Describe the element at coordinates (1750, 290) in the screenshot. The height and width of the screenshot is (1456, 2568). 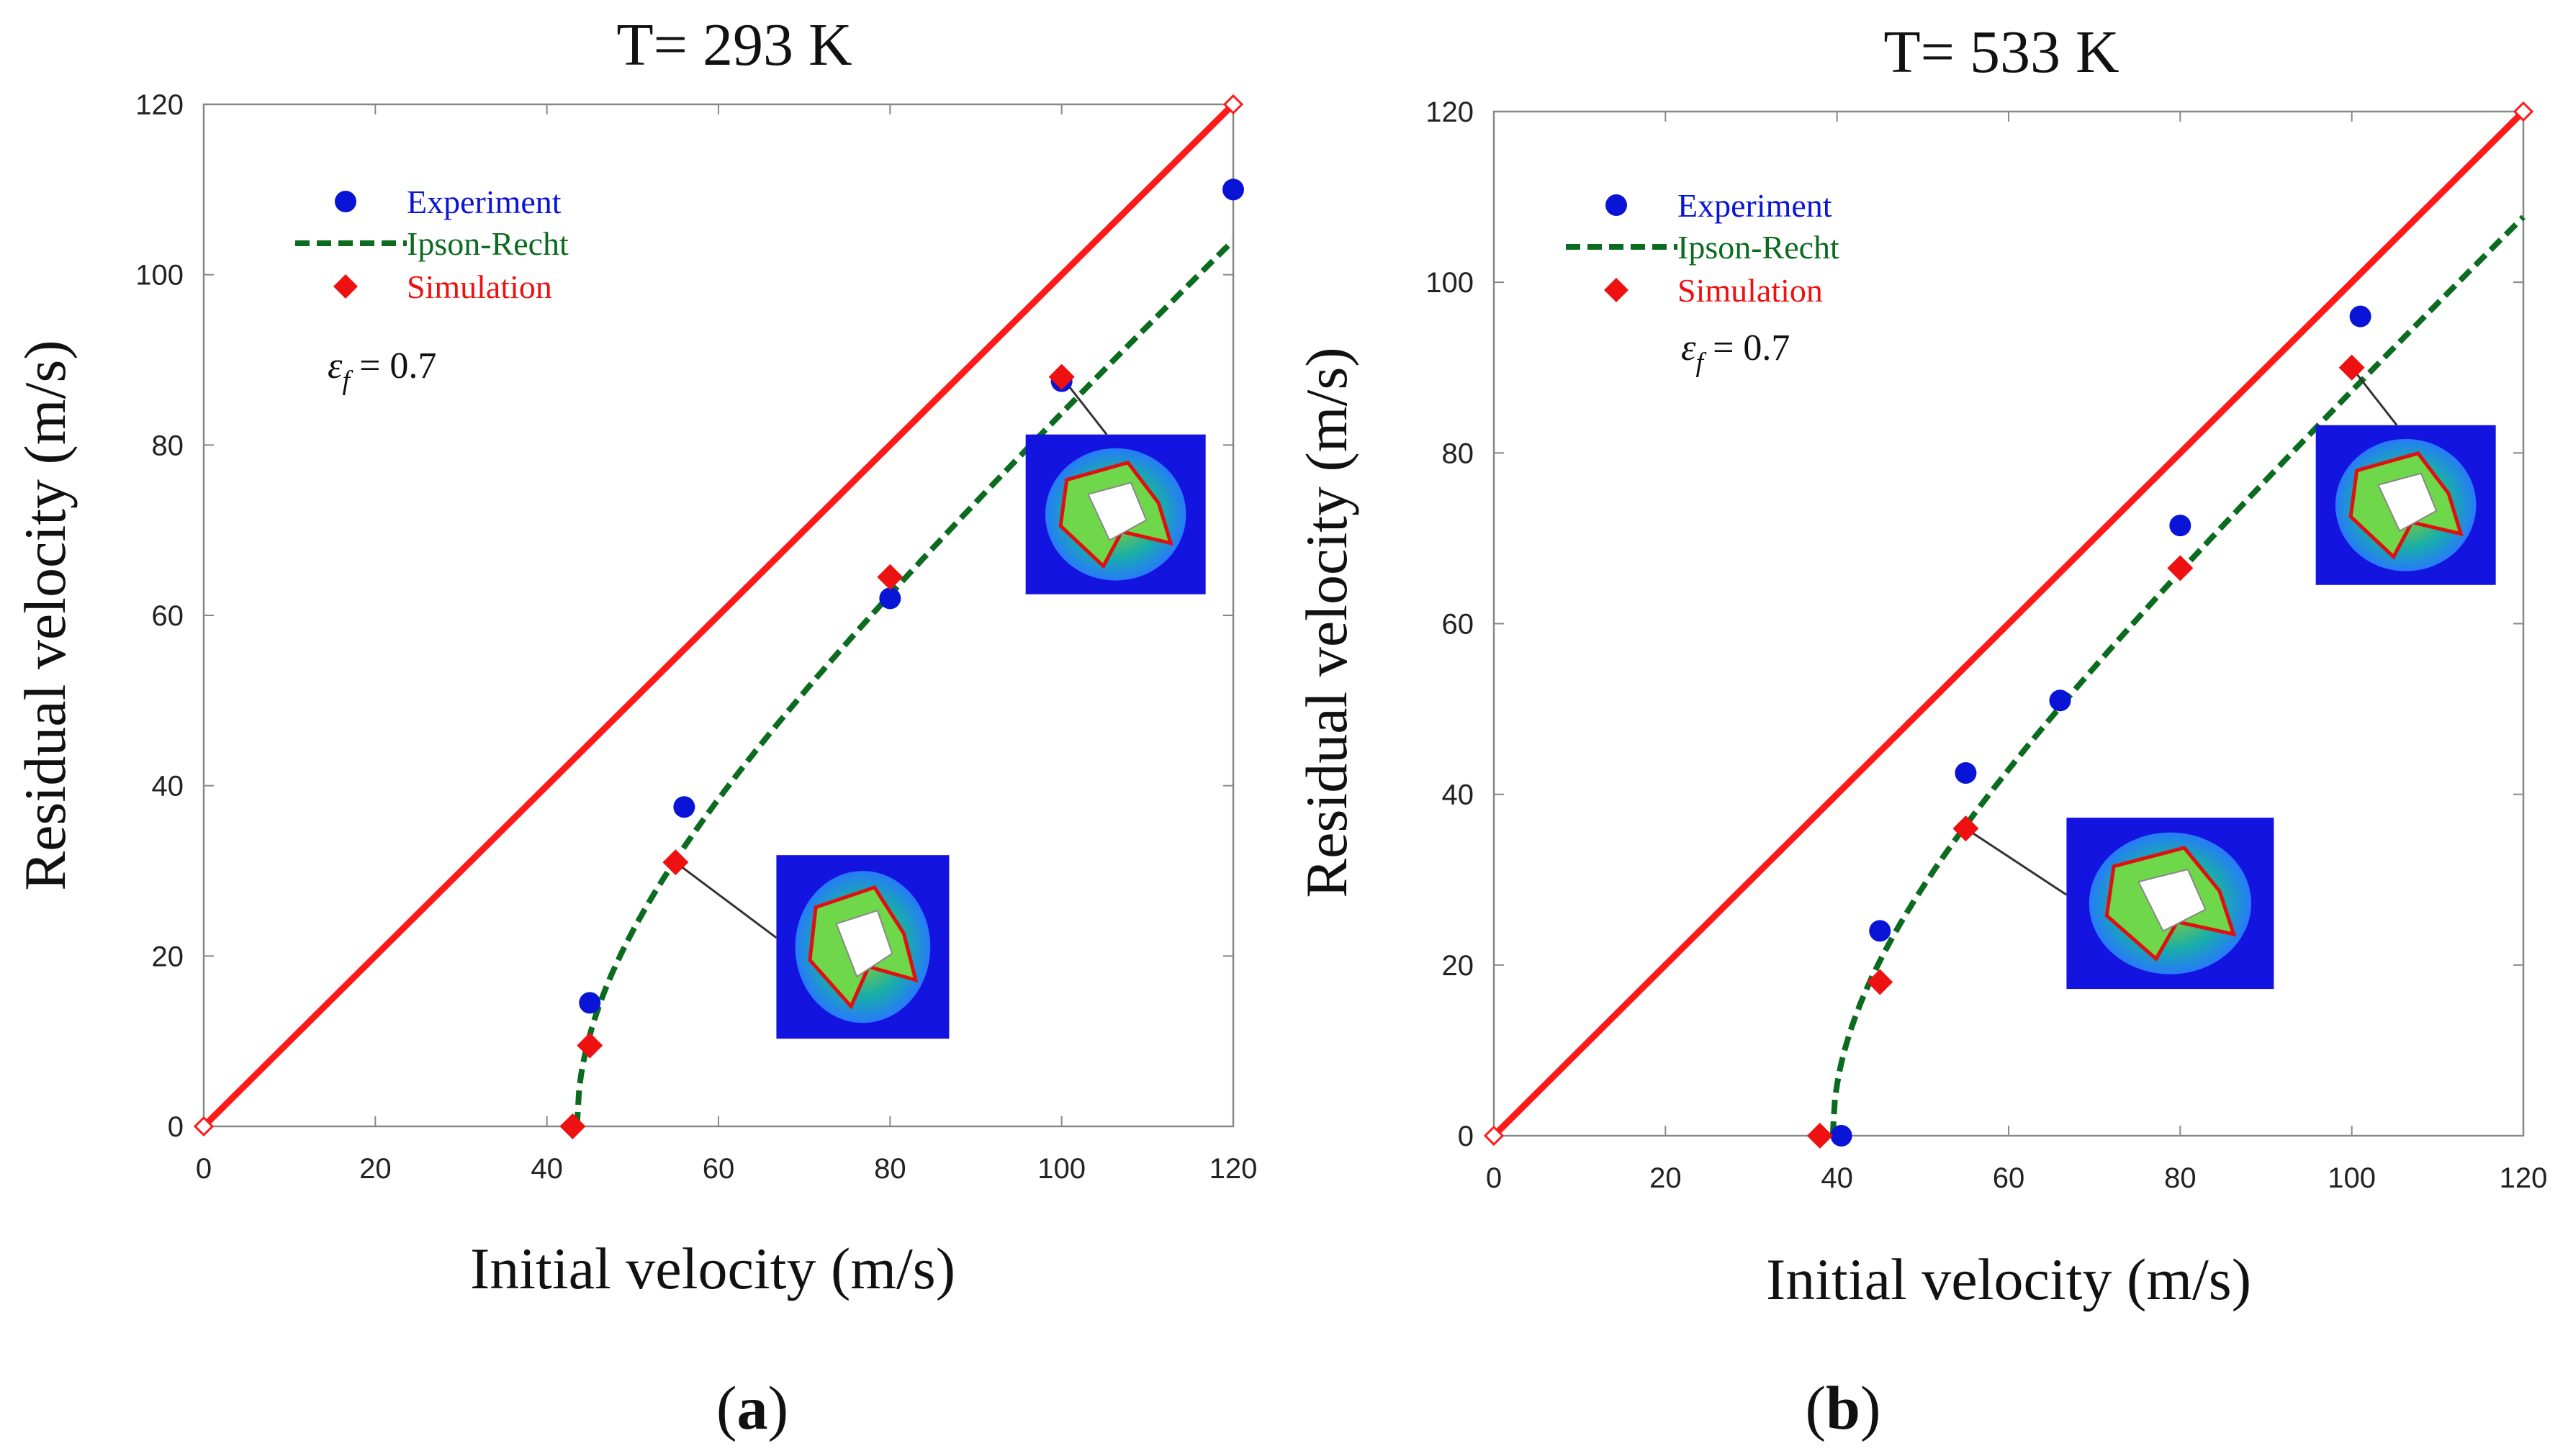
I see `panel-b-legend-simulation-label: Simulation` at that location.